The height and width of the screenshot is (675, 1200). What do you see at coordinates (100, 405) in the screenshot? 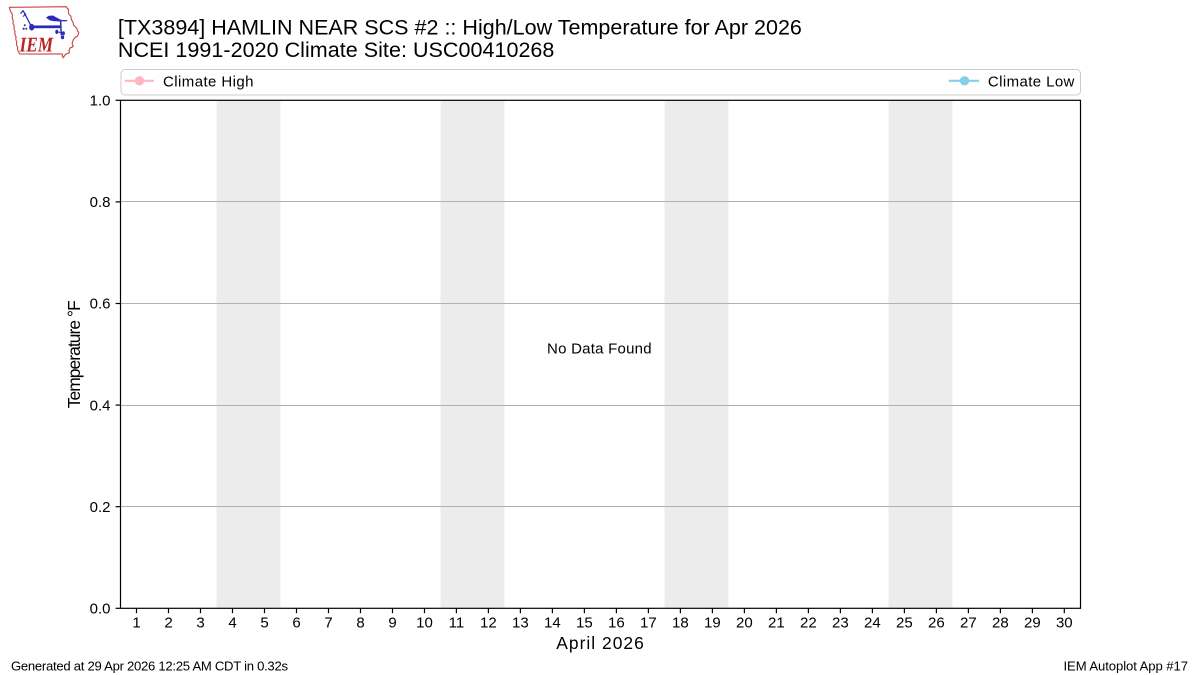
I see `svg-text: 0.4` at bounding box center [100, 405].